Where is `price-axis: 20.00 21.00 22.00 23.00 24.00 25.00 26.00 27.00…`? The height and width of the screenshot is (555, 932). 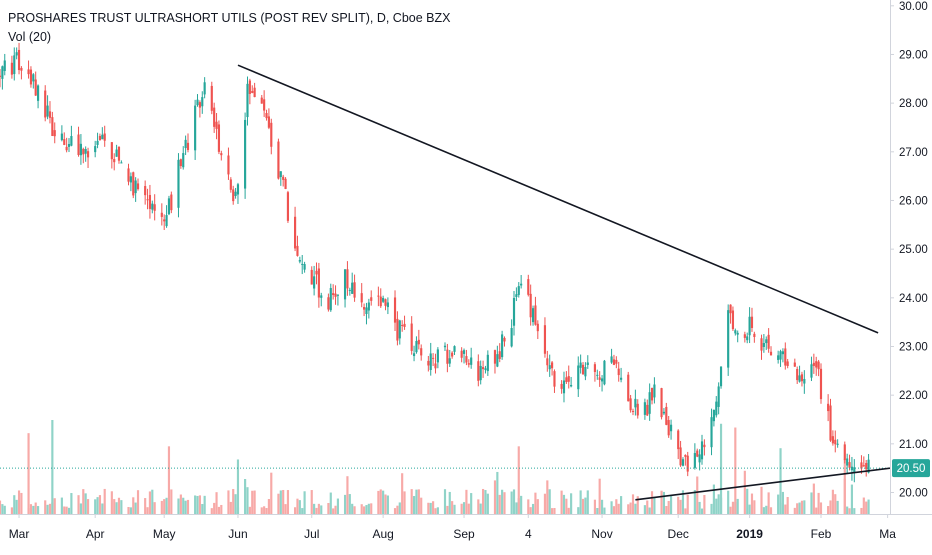 price-axis: 20.00 21.00 22.00 23.00 24.00 25.00 26.00 27.00… is located at coordinates (909, 250).